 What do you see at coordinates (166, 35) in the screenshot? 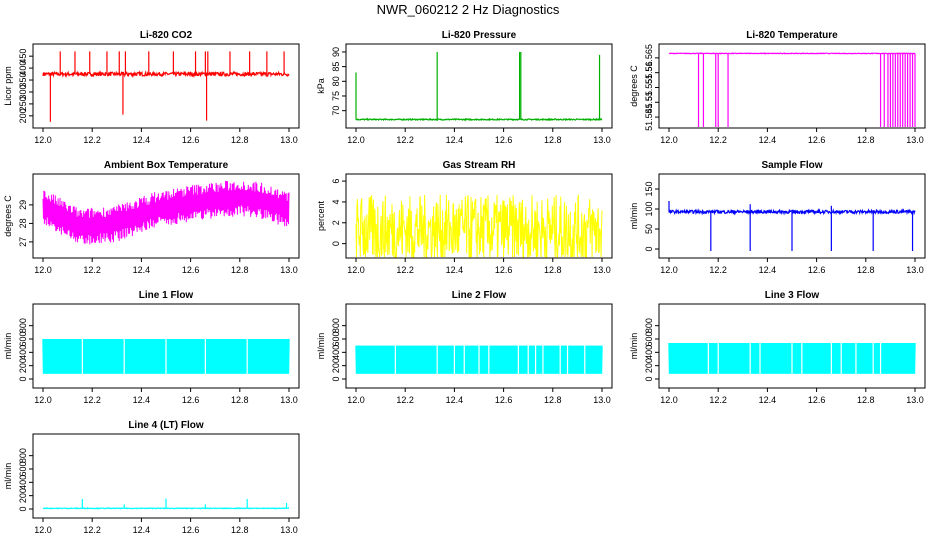
I see `panel-title: Li-820 CO2` at bounding box center [166, 35].